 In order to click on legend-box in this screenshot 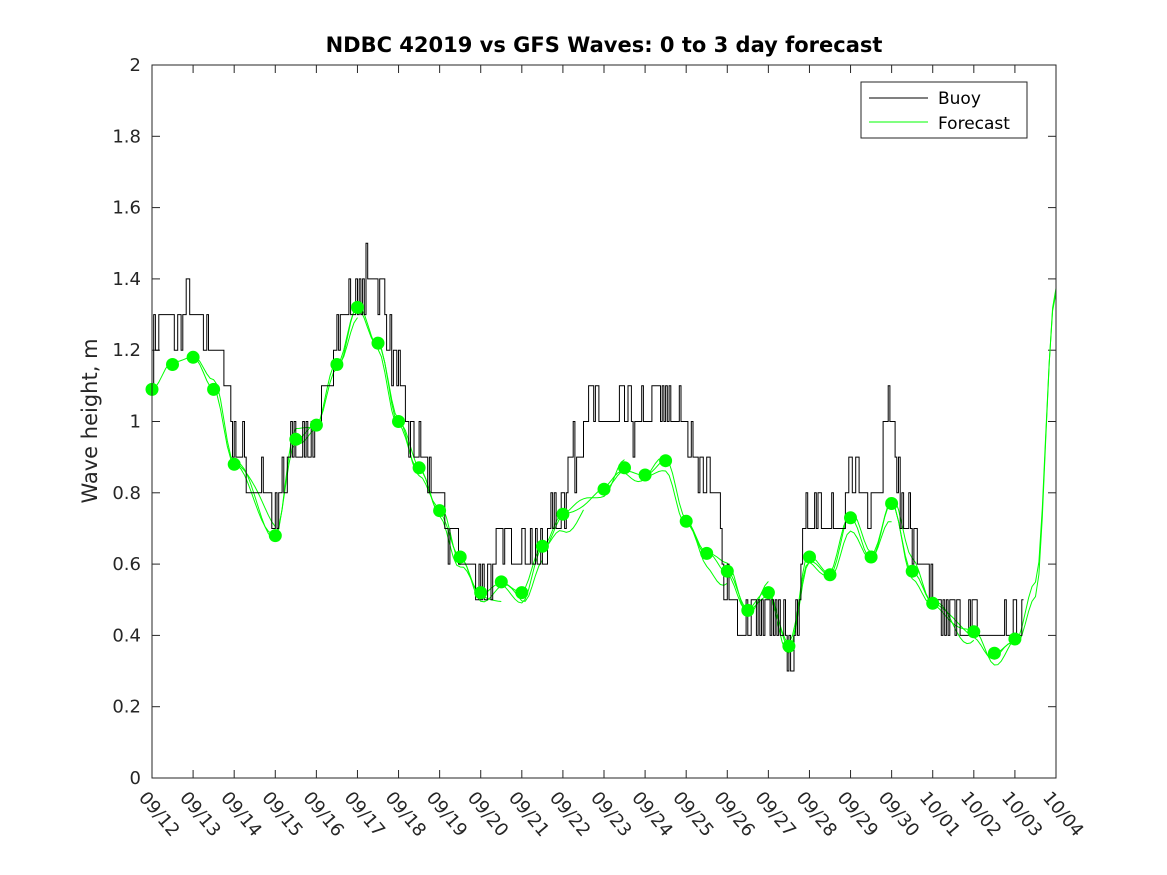, I will do `click(944, 110)`.